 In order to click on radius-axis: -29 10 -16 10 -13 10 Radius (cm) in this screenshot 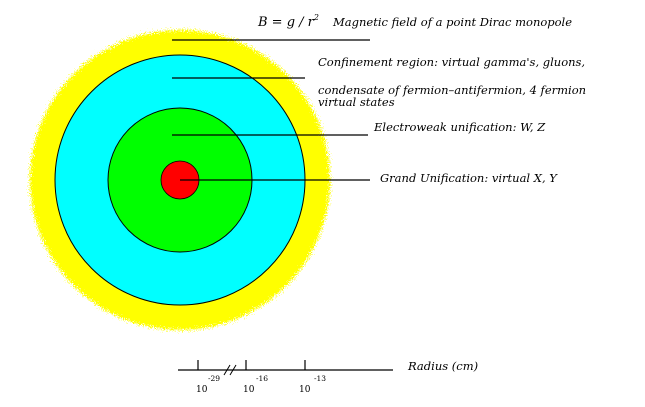, I will do `click(328, 377)`.